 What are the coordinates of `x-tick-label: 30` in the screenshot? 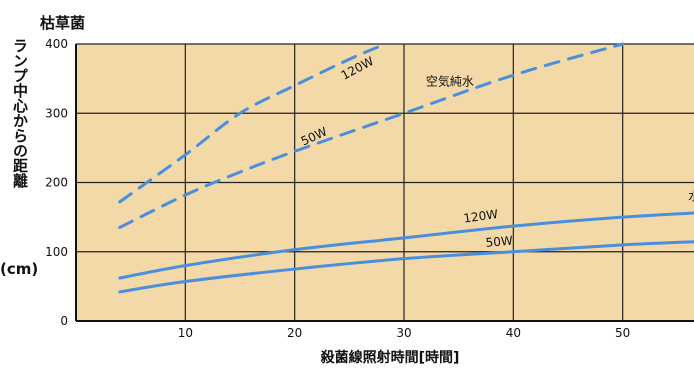 It's located at (403, 333).